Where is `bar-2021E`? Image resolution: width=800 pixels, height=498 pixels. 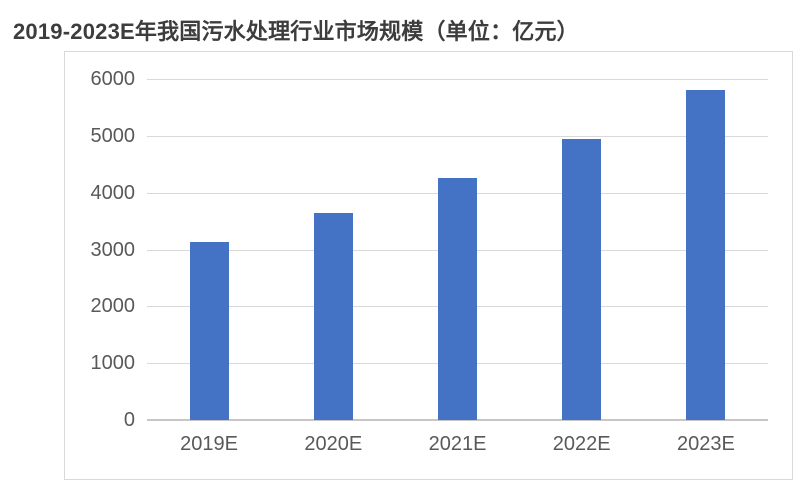 bar-2021E is located at coordinates (457, 299).